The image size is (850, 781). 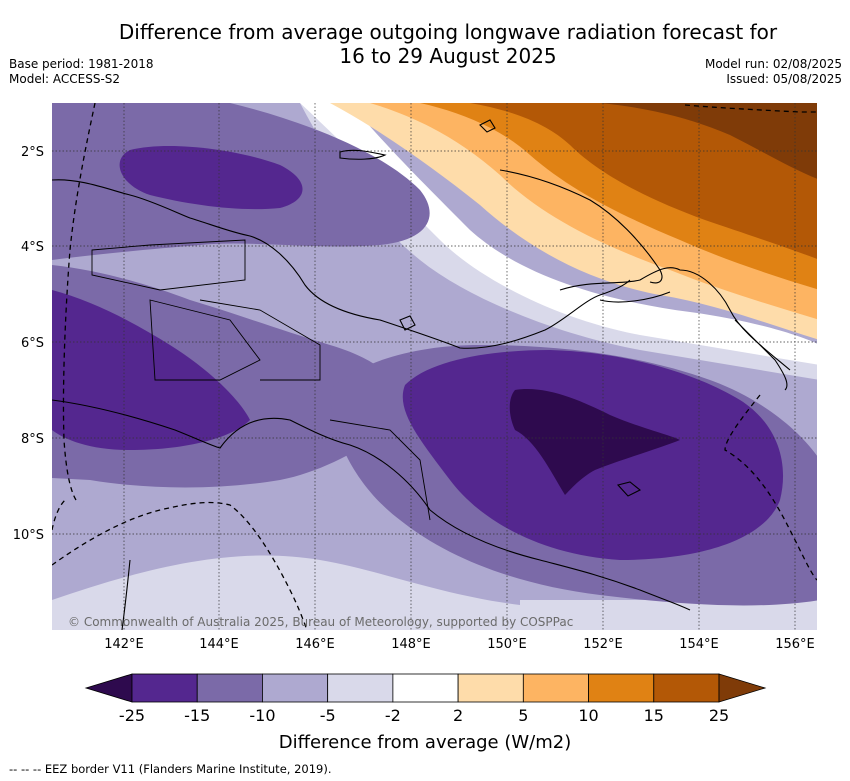 What do you see at coordinates (32, 343) in the screenshot?
I see `lat-label: 6°S` at bounding box center [32, 343].